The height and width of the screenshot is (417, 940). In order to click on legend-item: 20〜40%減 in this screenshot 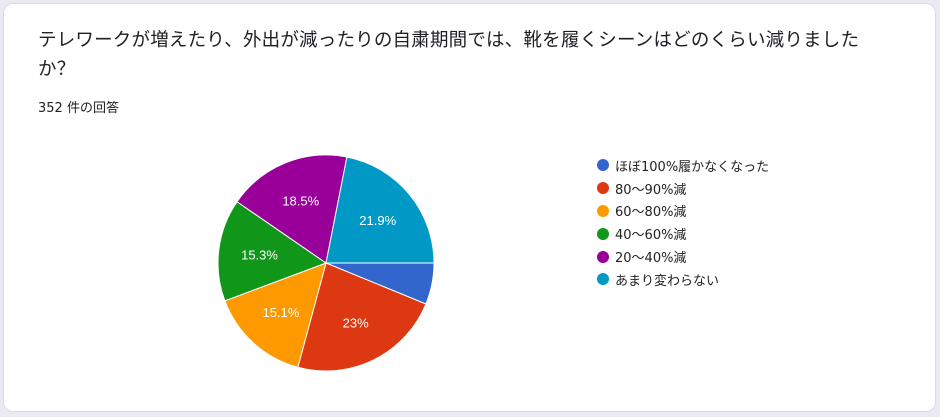, I will do `click(683, 256)`.